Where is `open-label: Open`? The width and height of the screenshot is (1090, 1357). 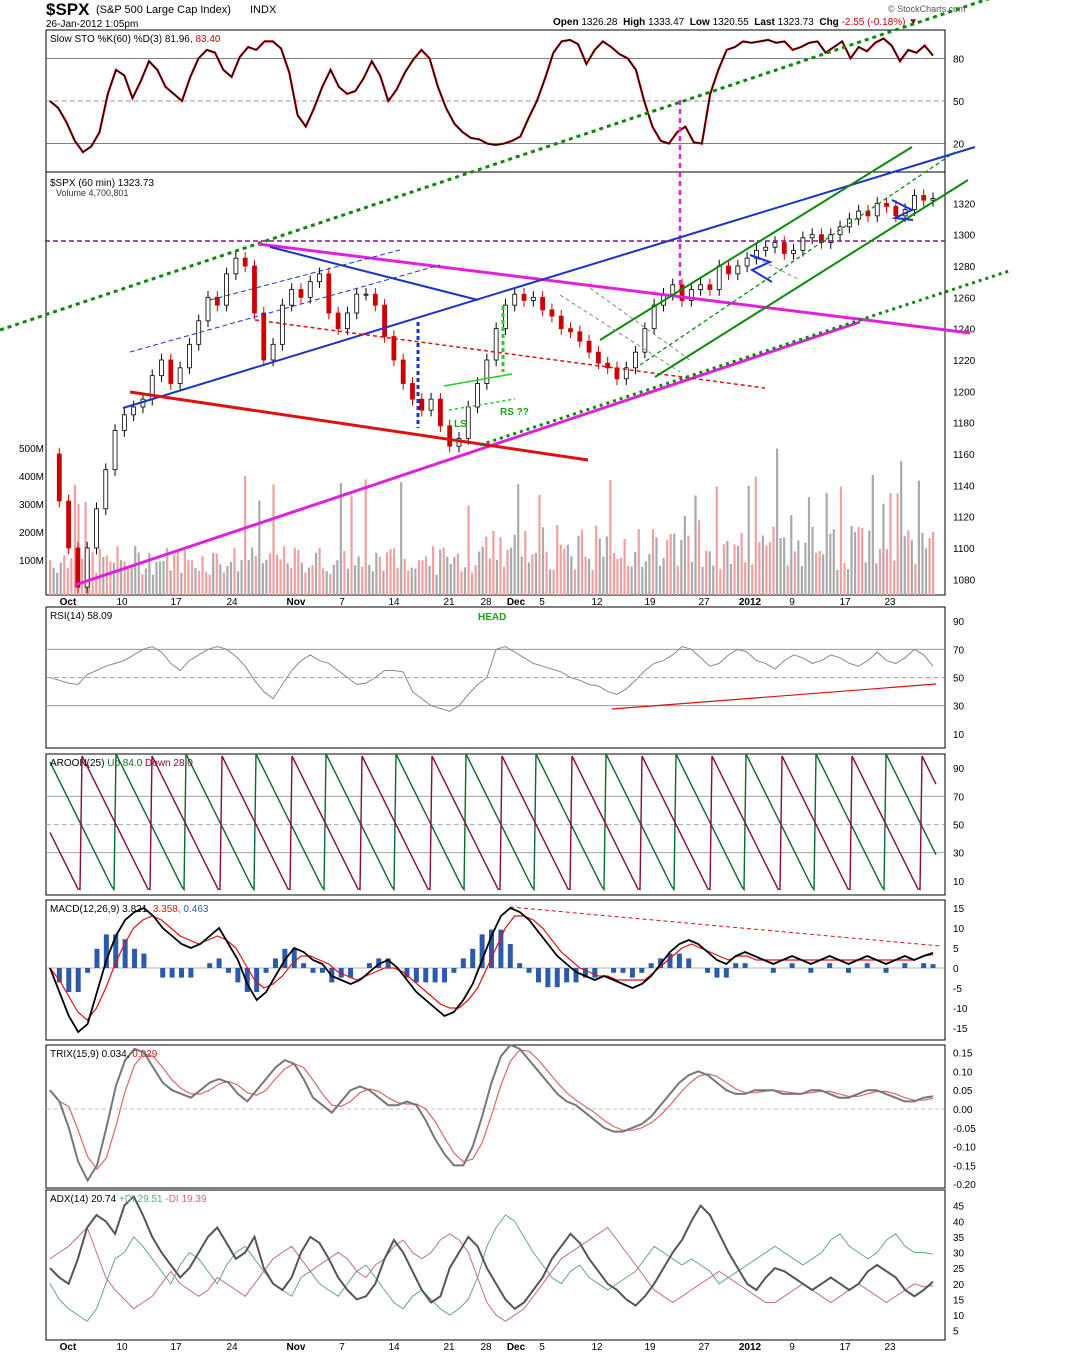
open-label: Open is located at coordinates (566, 22).